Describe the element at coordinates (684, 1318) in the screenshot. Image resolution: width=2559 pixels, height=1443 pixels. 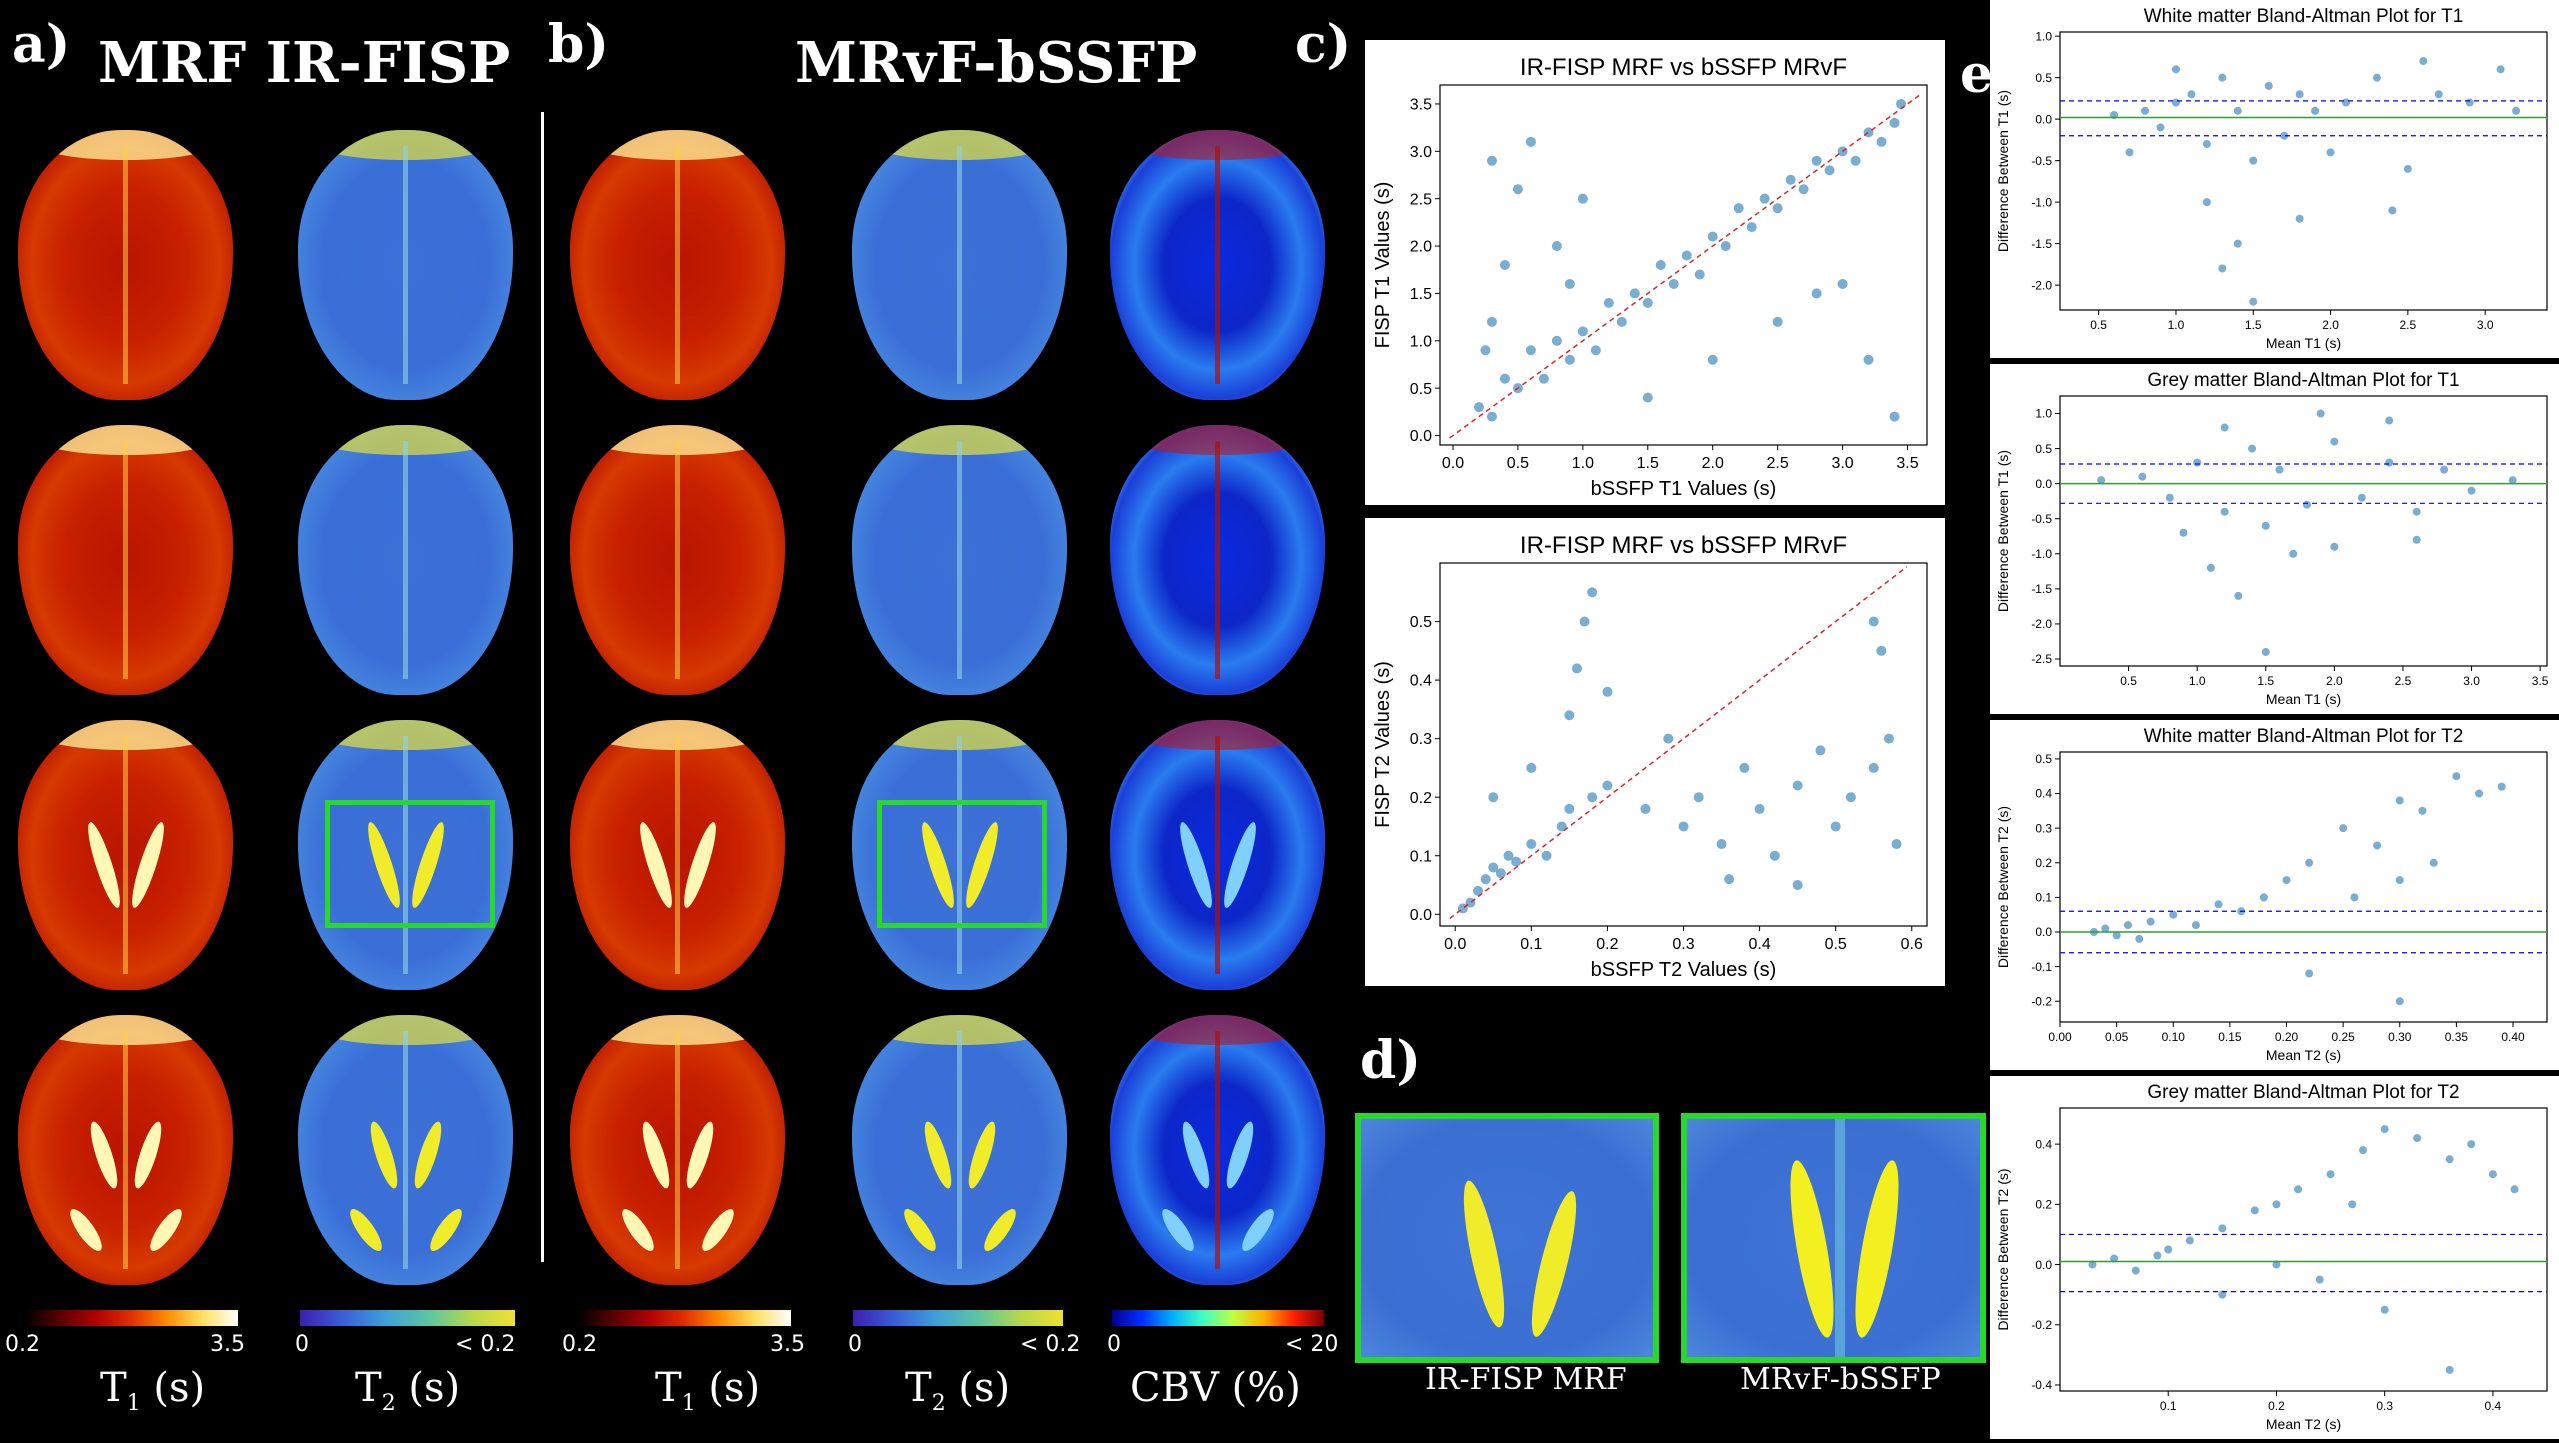
I see `t1-colorbar-b` at that location.